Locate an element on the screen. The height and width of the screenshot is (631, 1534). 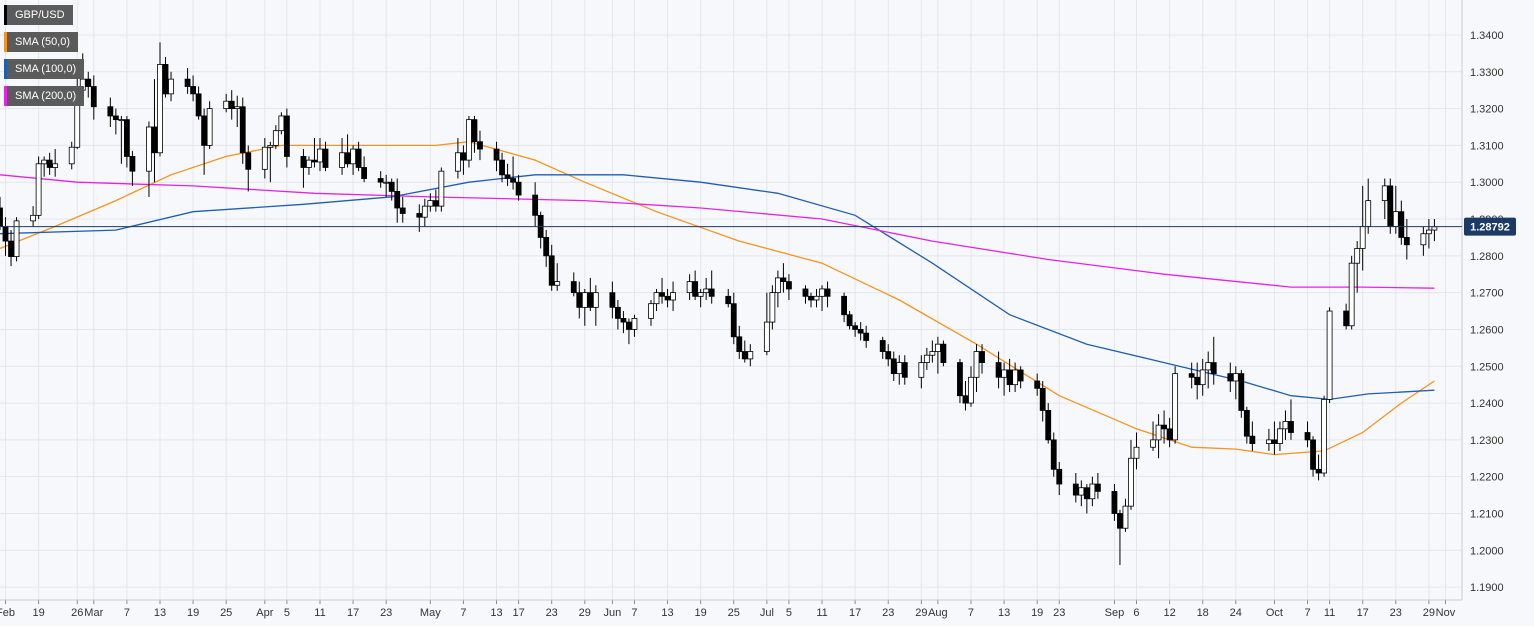
y-tick-label: 1.2600 is located at coordinates (1487, 330).